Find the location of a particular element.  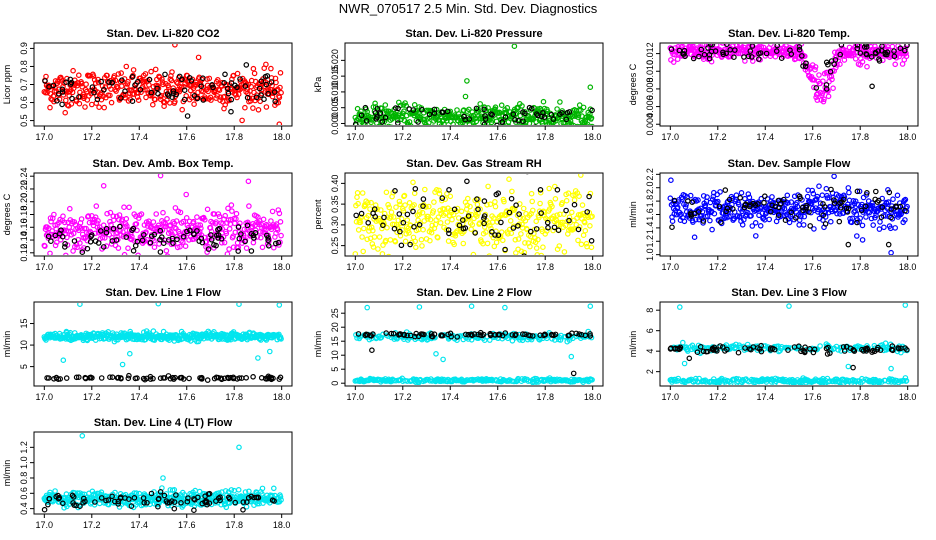

y-tick-label: 0.40 is located at coordinates (335, 184).